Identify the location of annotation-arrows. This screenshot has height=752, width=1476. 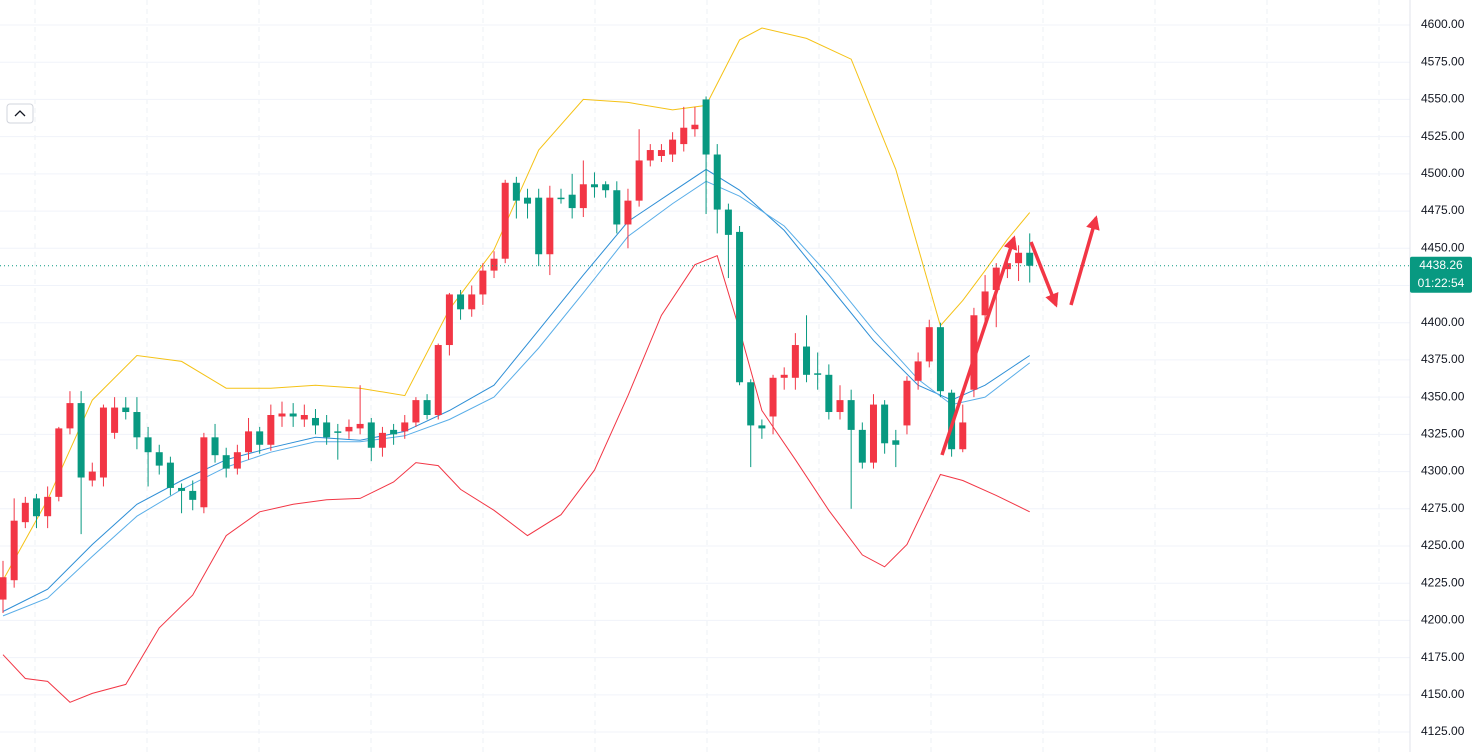
(1020, 335).